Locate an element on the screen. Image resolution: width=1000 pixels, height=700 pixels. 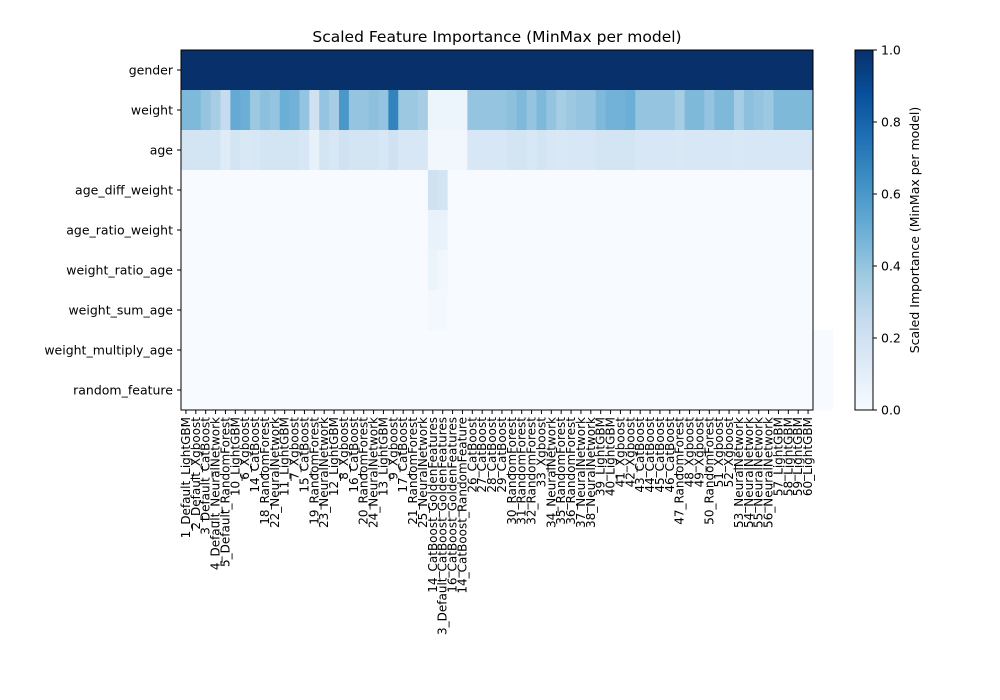
x-tick-label: 10_LightGBM is located at coordinates (235, 456).